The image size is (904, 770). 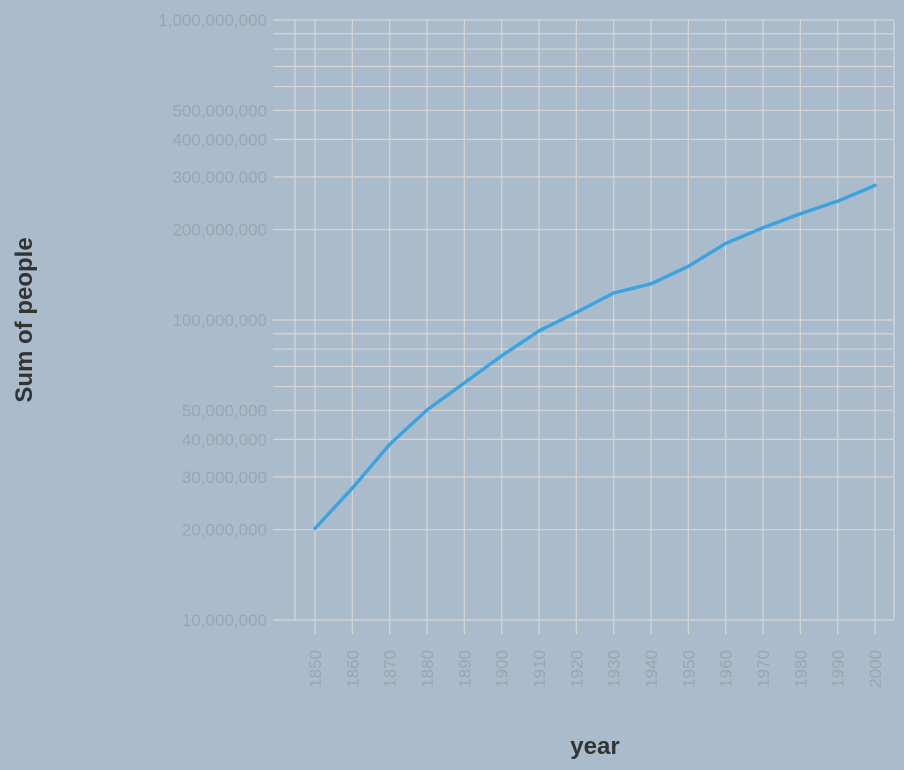 What do you see at coordinates (651, 669) in the screenshot?
I see `x-tick-label: 1940` at bounding box center [651, 669].